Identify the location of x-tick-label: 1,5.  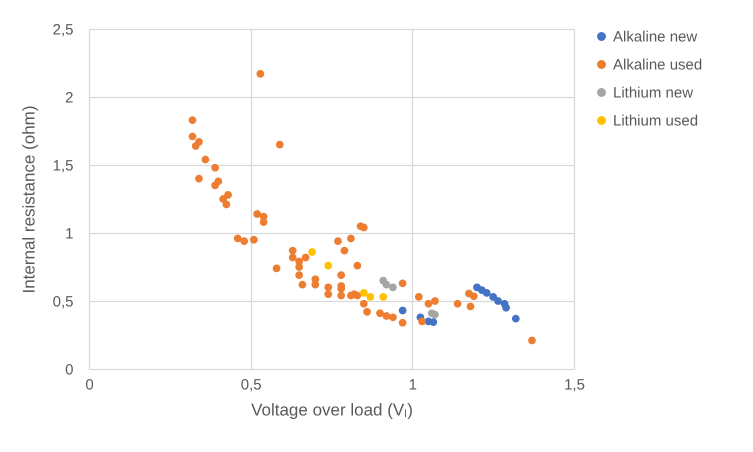
(574, 385).